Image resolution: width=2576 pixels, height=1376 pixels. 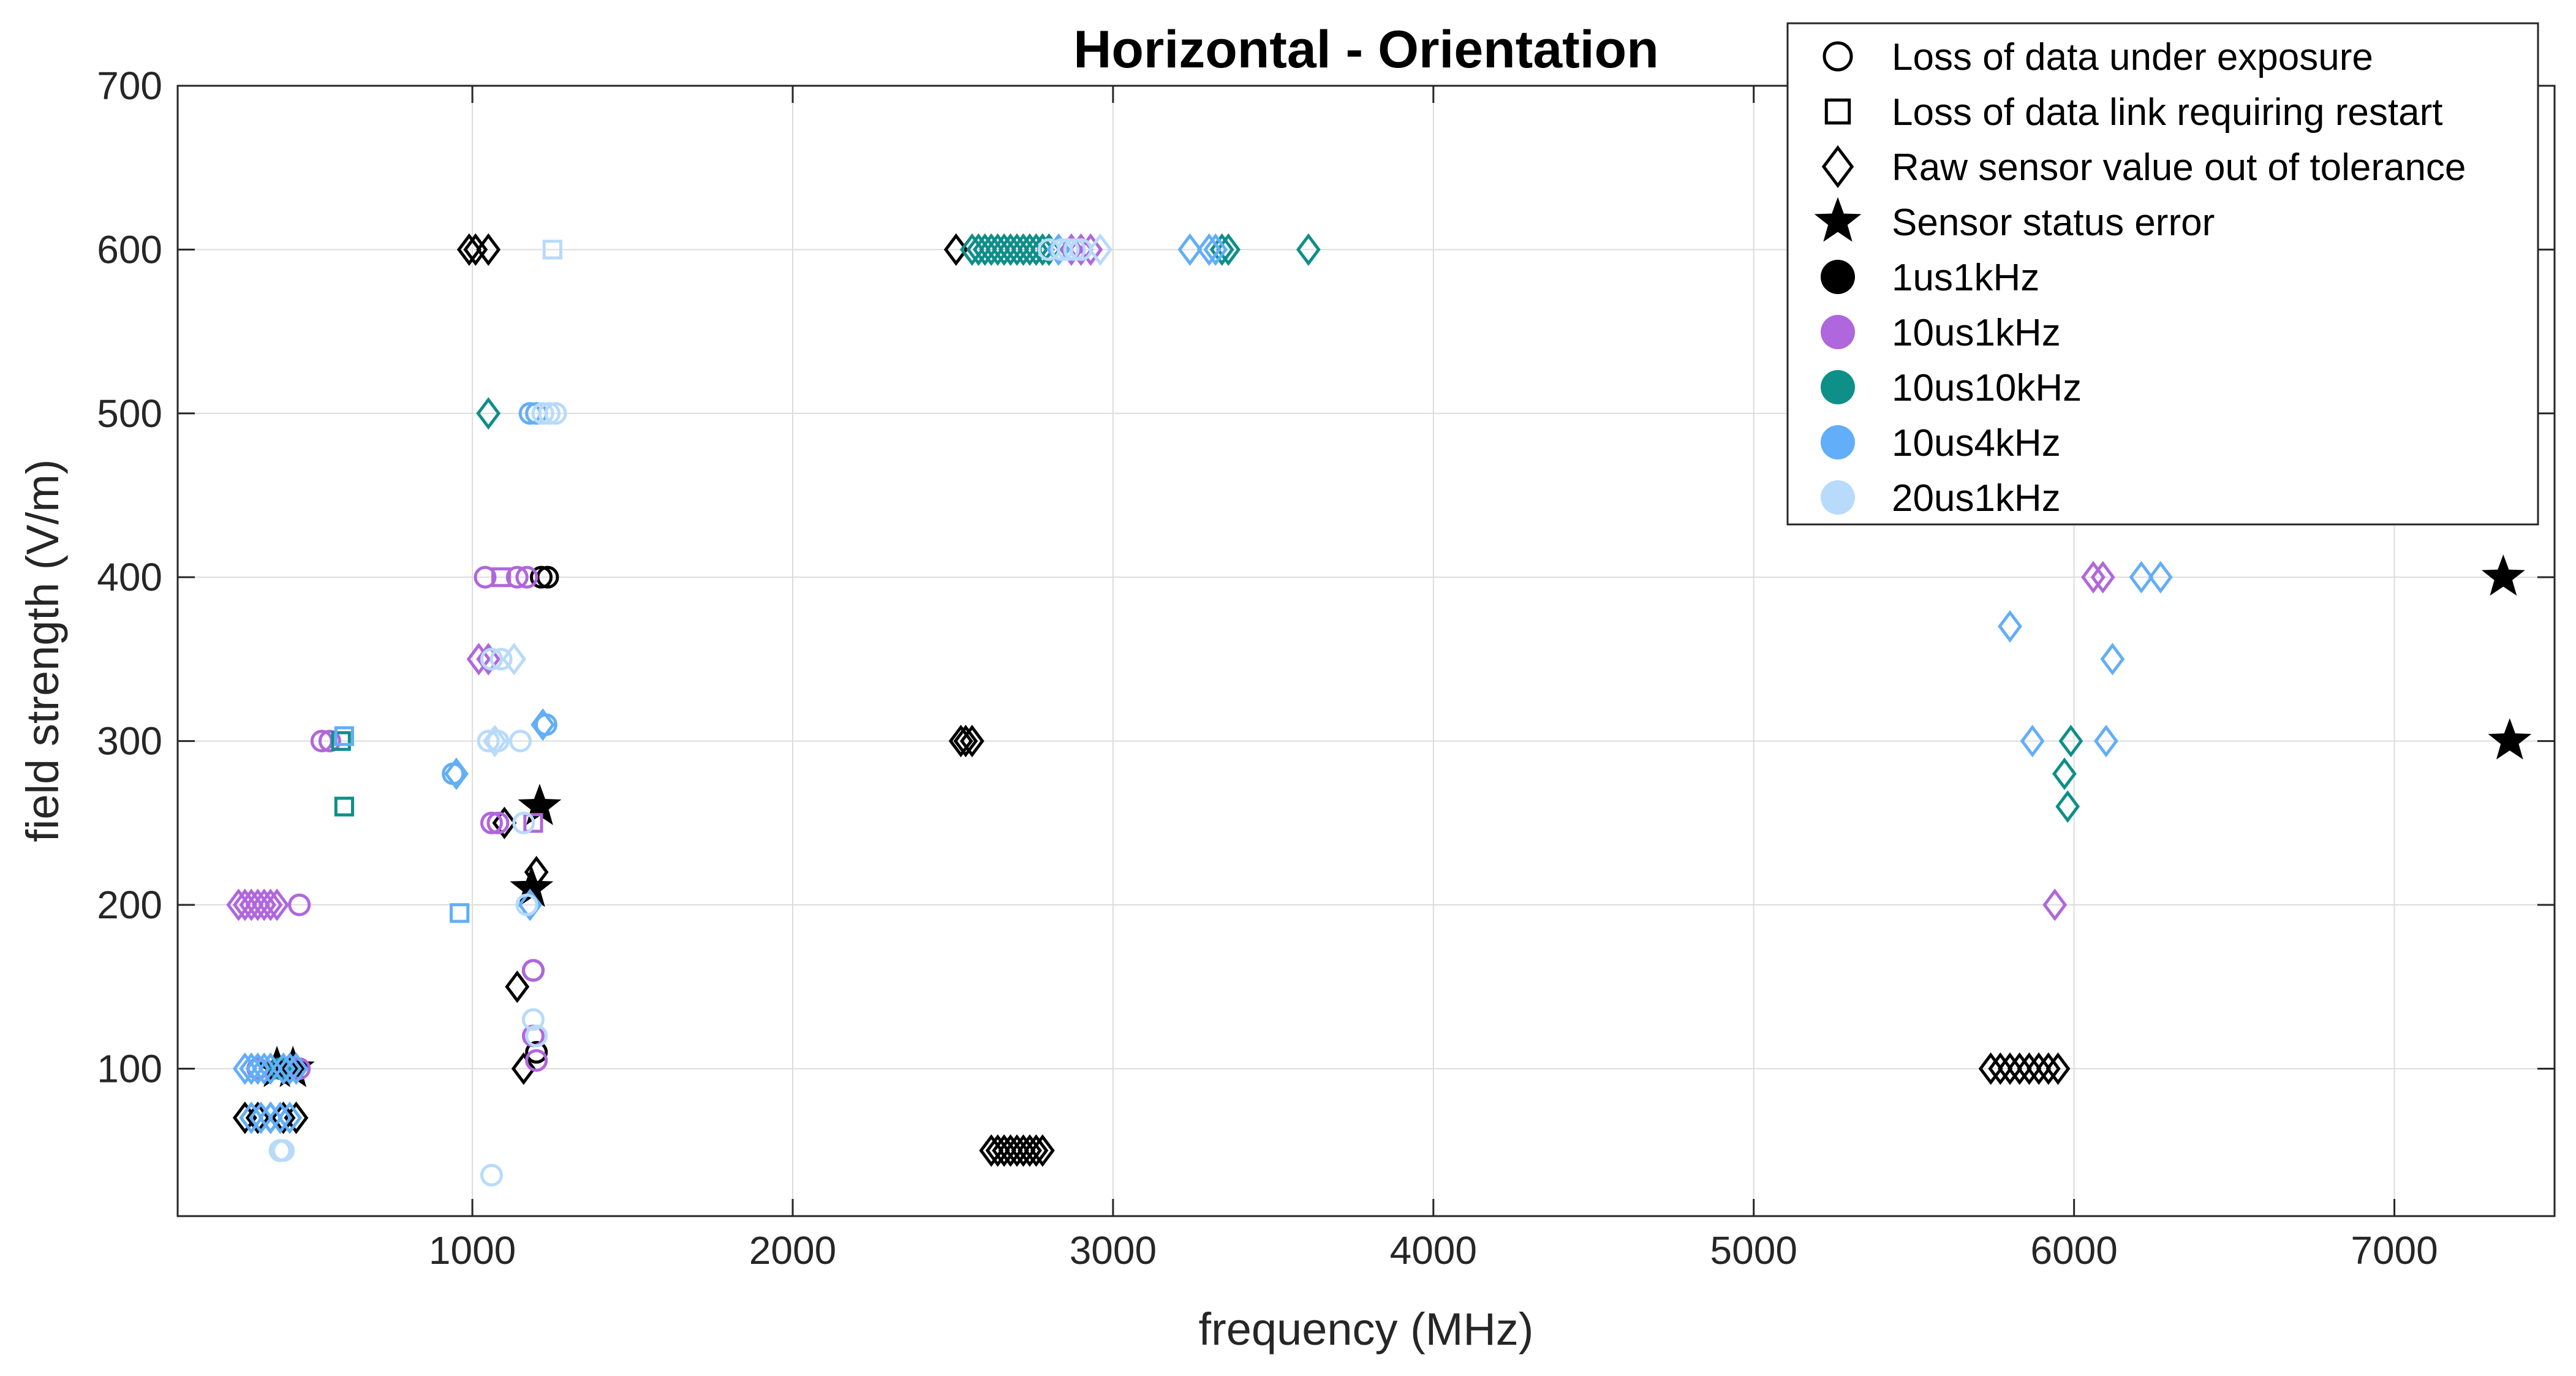 I want to click on legend-swatch-20us1khz, so click(x=1838, y=497).